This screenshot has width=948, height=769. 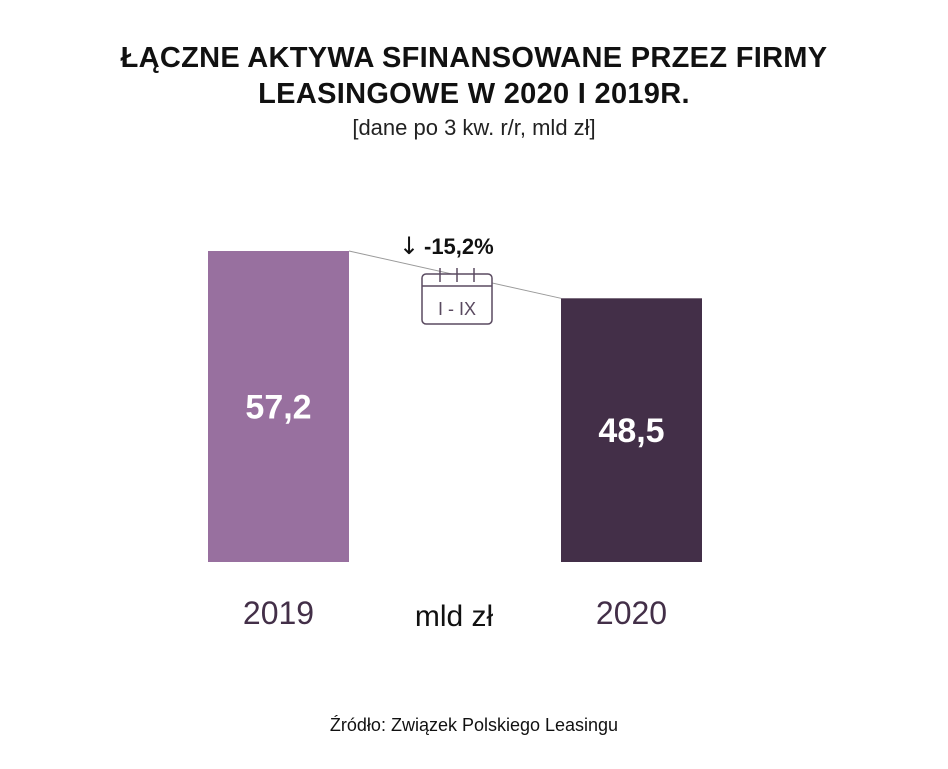 I want to click on down-arrow-icon: ↓, so click(x=409, y=246).